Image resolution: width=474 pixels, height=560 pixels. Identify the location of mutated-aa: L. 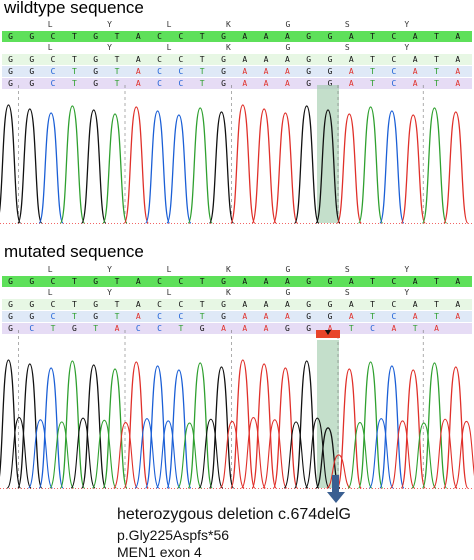
(169, 269).